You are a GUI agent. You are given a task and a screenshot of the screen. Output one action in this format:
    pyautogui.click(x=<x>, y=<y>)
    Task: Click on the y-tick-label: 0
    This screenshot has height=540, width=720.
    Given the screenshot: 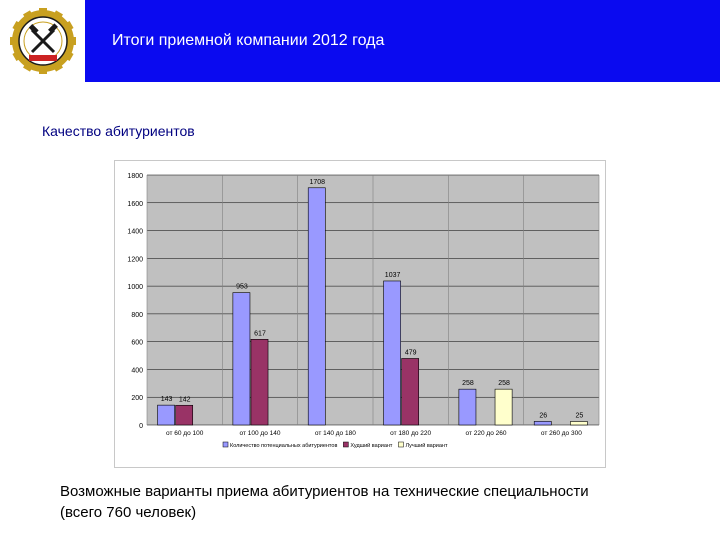 What is the action you would take?
    pyautogui.click(x=141, y=426)
    